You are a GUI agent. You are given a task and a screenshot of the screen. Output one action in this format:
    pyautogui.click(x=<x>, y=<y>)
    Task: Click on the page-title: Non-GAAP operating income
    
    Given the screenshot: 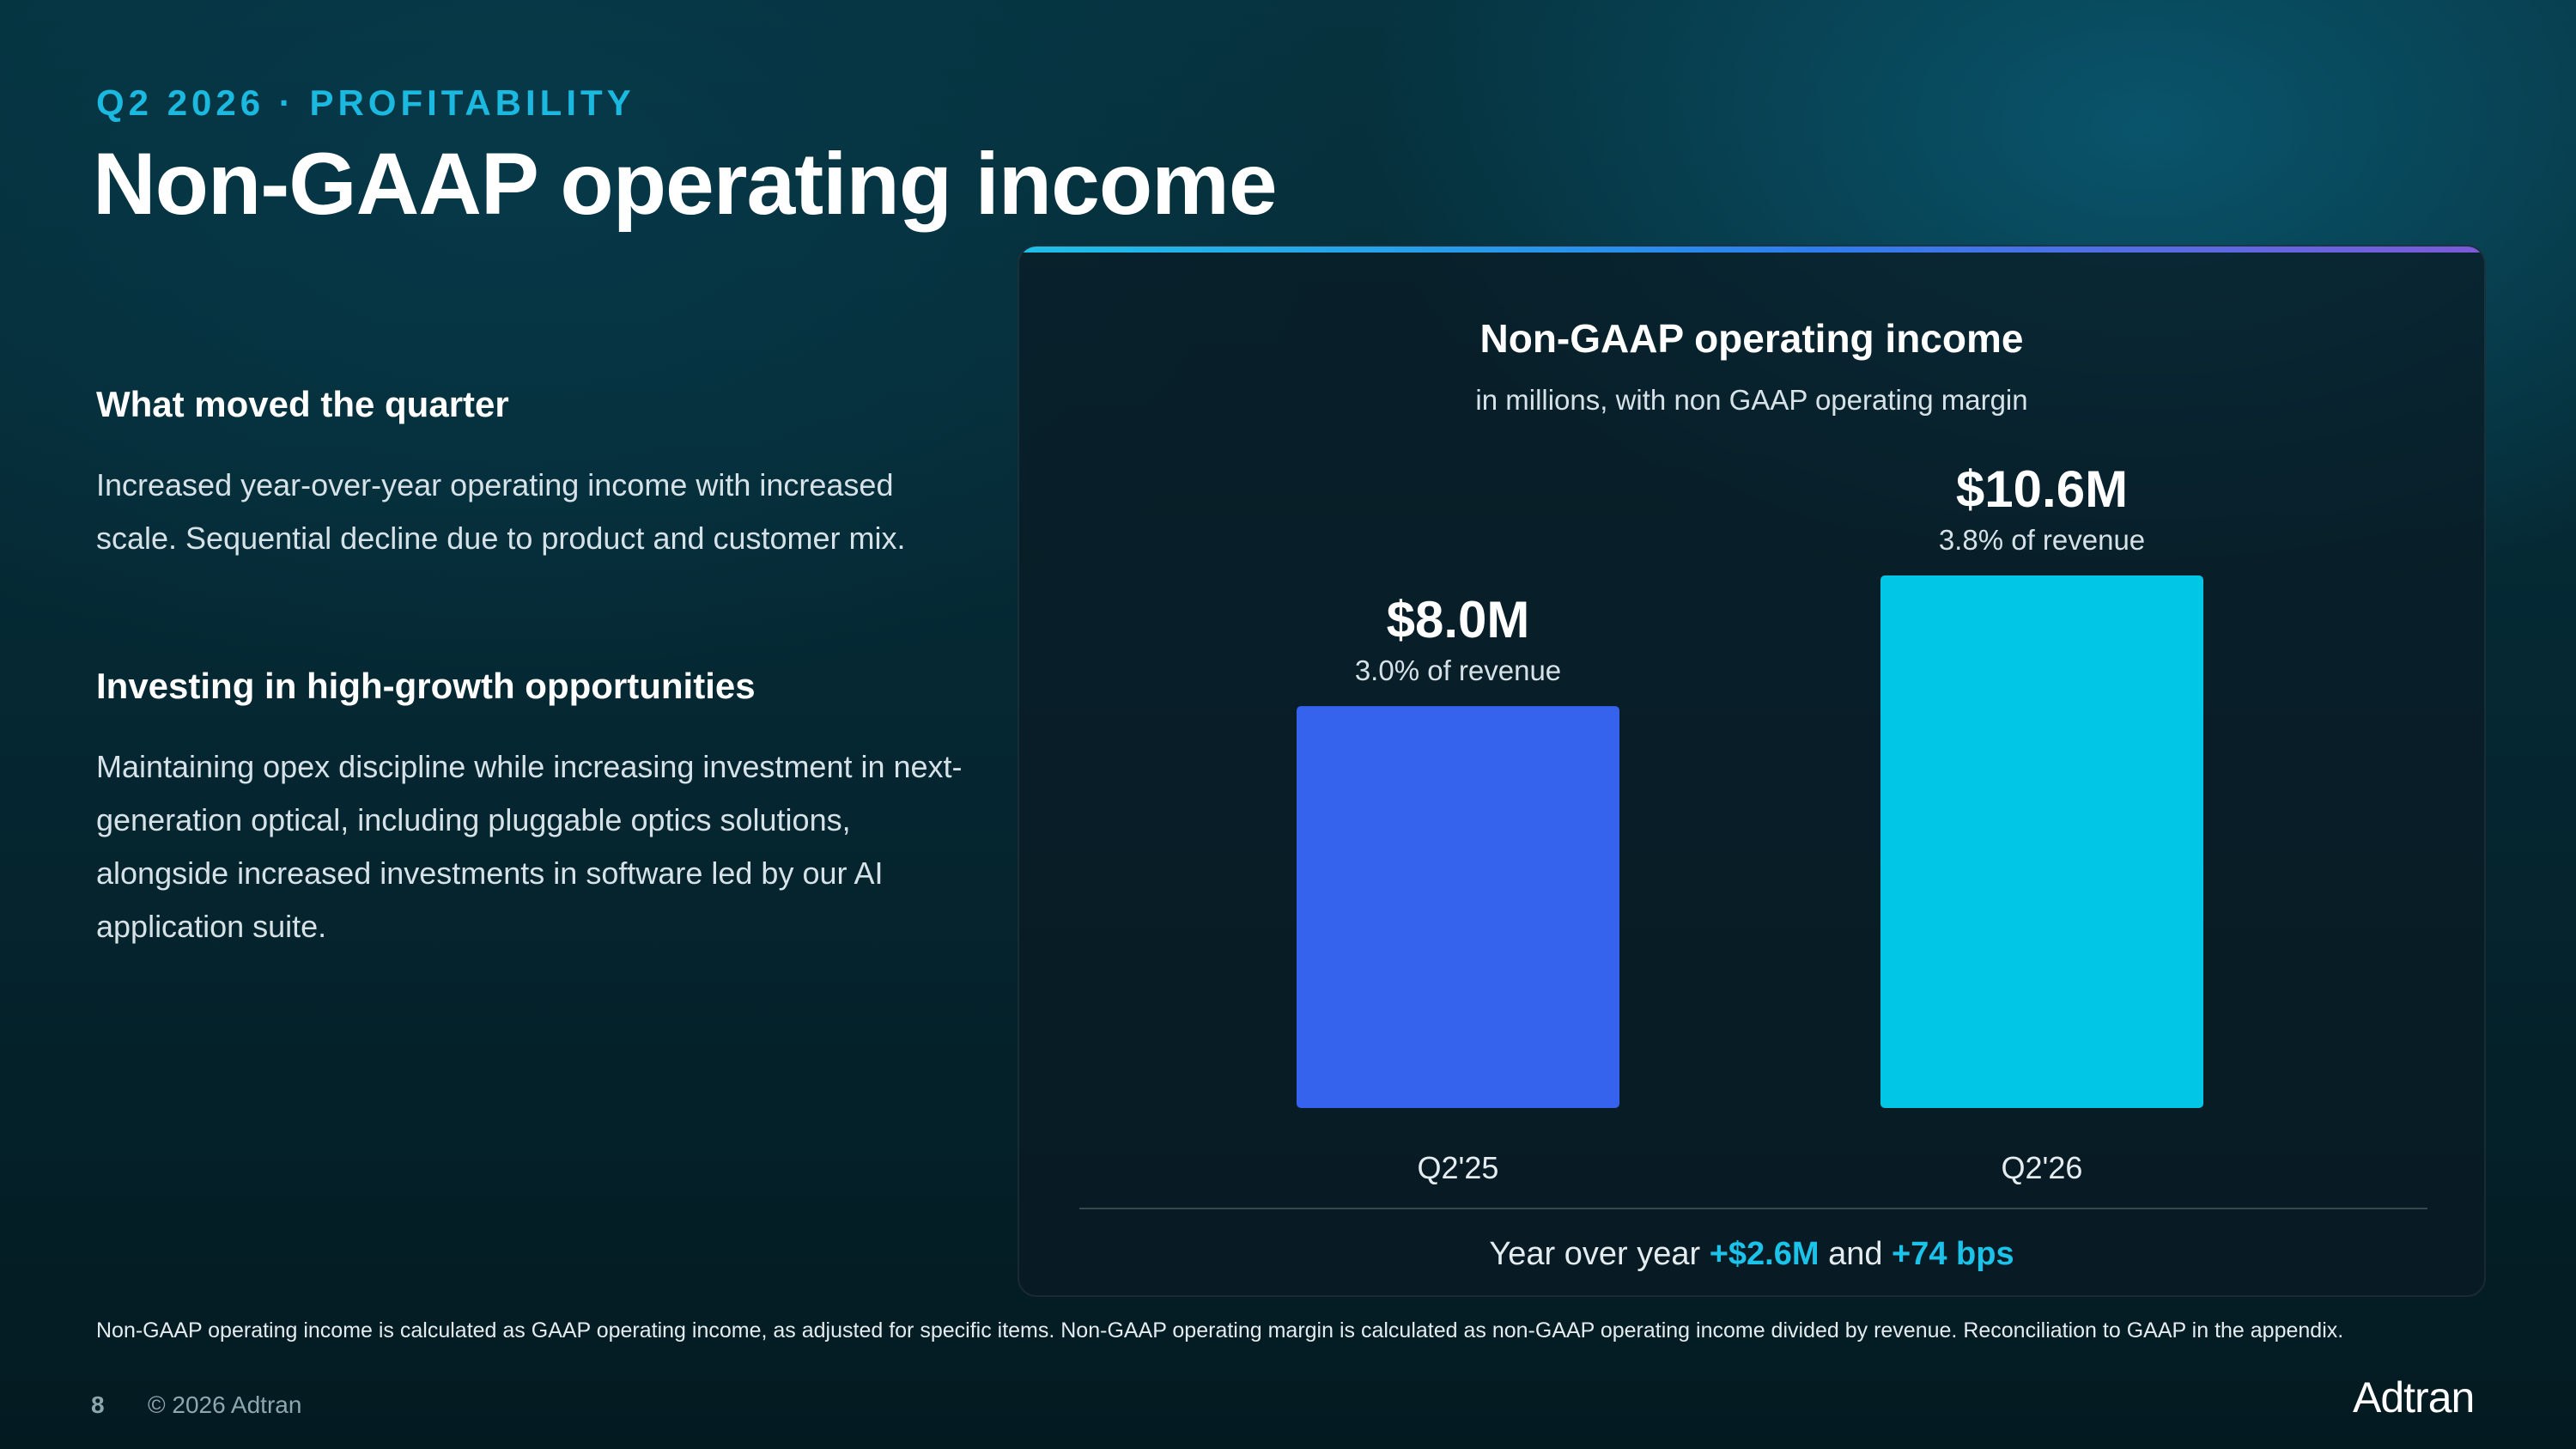 What is the action you would take?
    pyautogui.click(x=685, y=184)
    